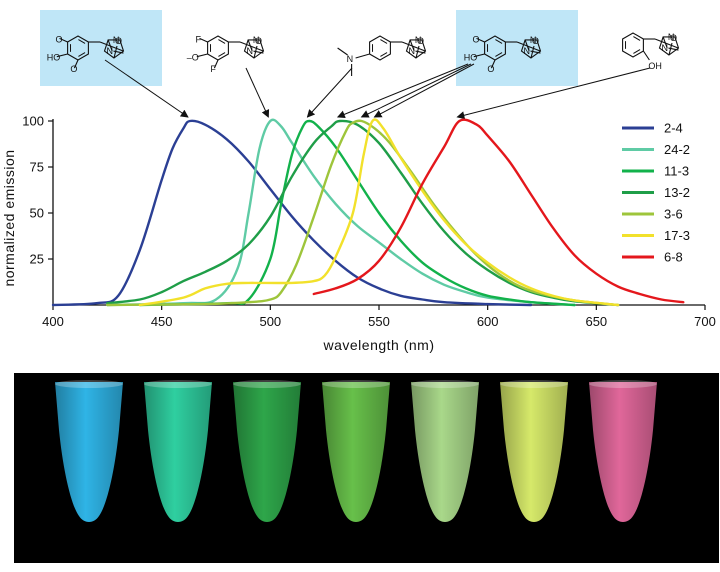  Describe the element at coordinates (53, 321) in the screenshot. I see `x-tick-label: 400` at that location.